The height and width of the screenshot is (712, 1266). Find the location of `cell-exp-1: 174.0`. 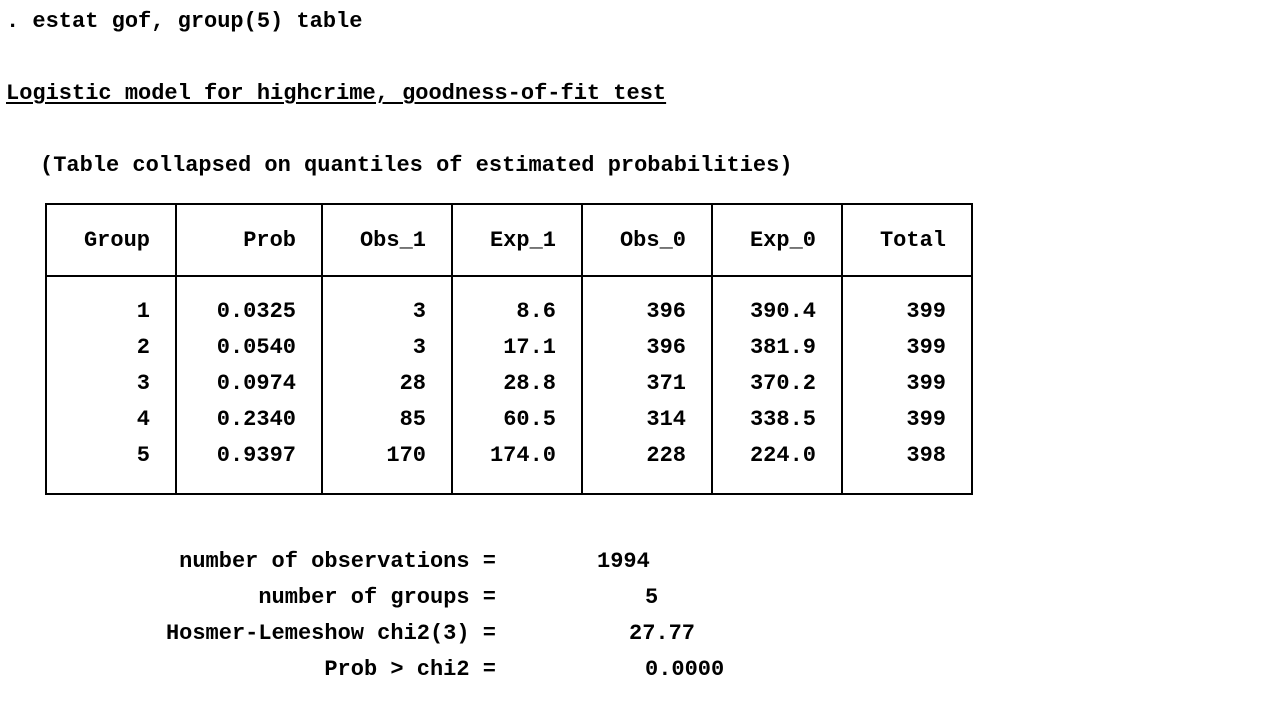

cell-exp-1: 174.0 is located at coordinates (517, 465).